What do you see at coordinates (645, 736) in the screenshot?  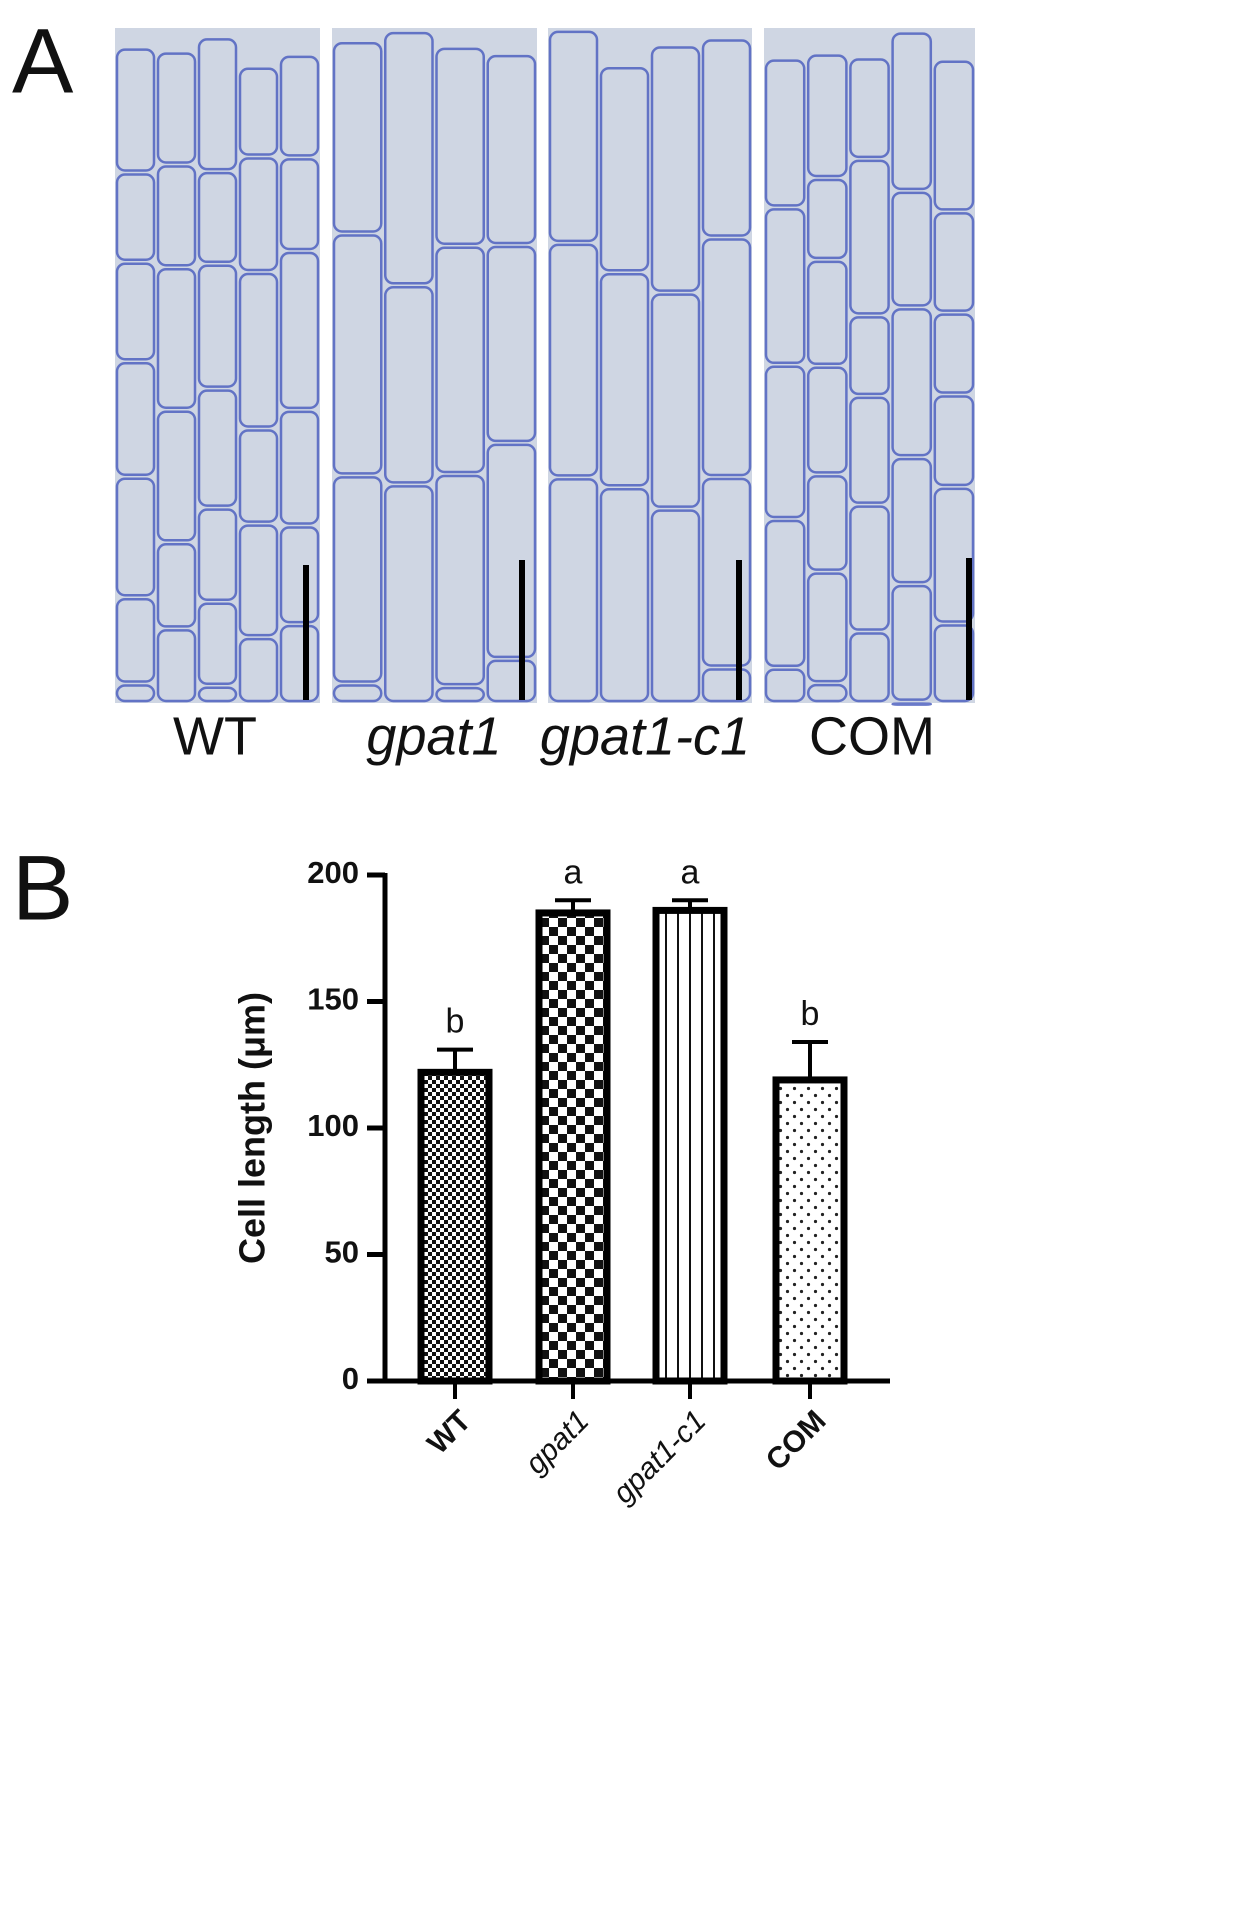 I see `caption: gpat1-c1` at bounding box center [645, 736].